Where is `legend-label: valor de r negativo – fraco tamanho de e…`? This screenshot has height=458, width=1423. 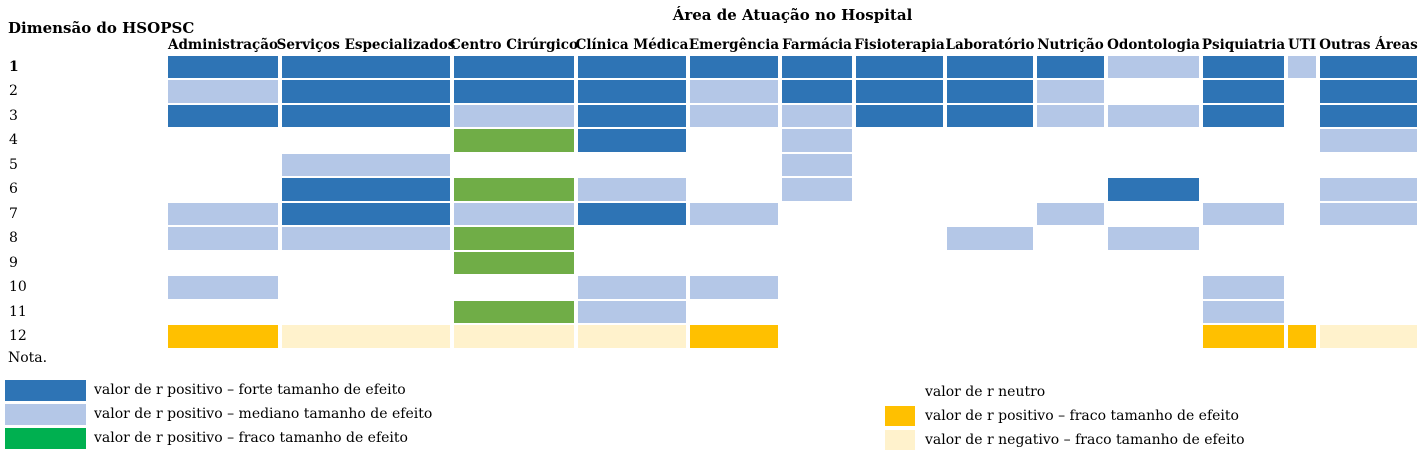
legend-label: valor de r negativo – fraco tamanho de e… is located at coordinates (1085, 440).